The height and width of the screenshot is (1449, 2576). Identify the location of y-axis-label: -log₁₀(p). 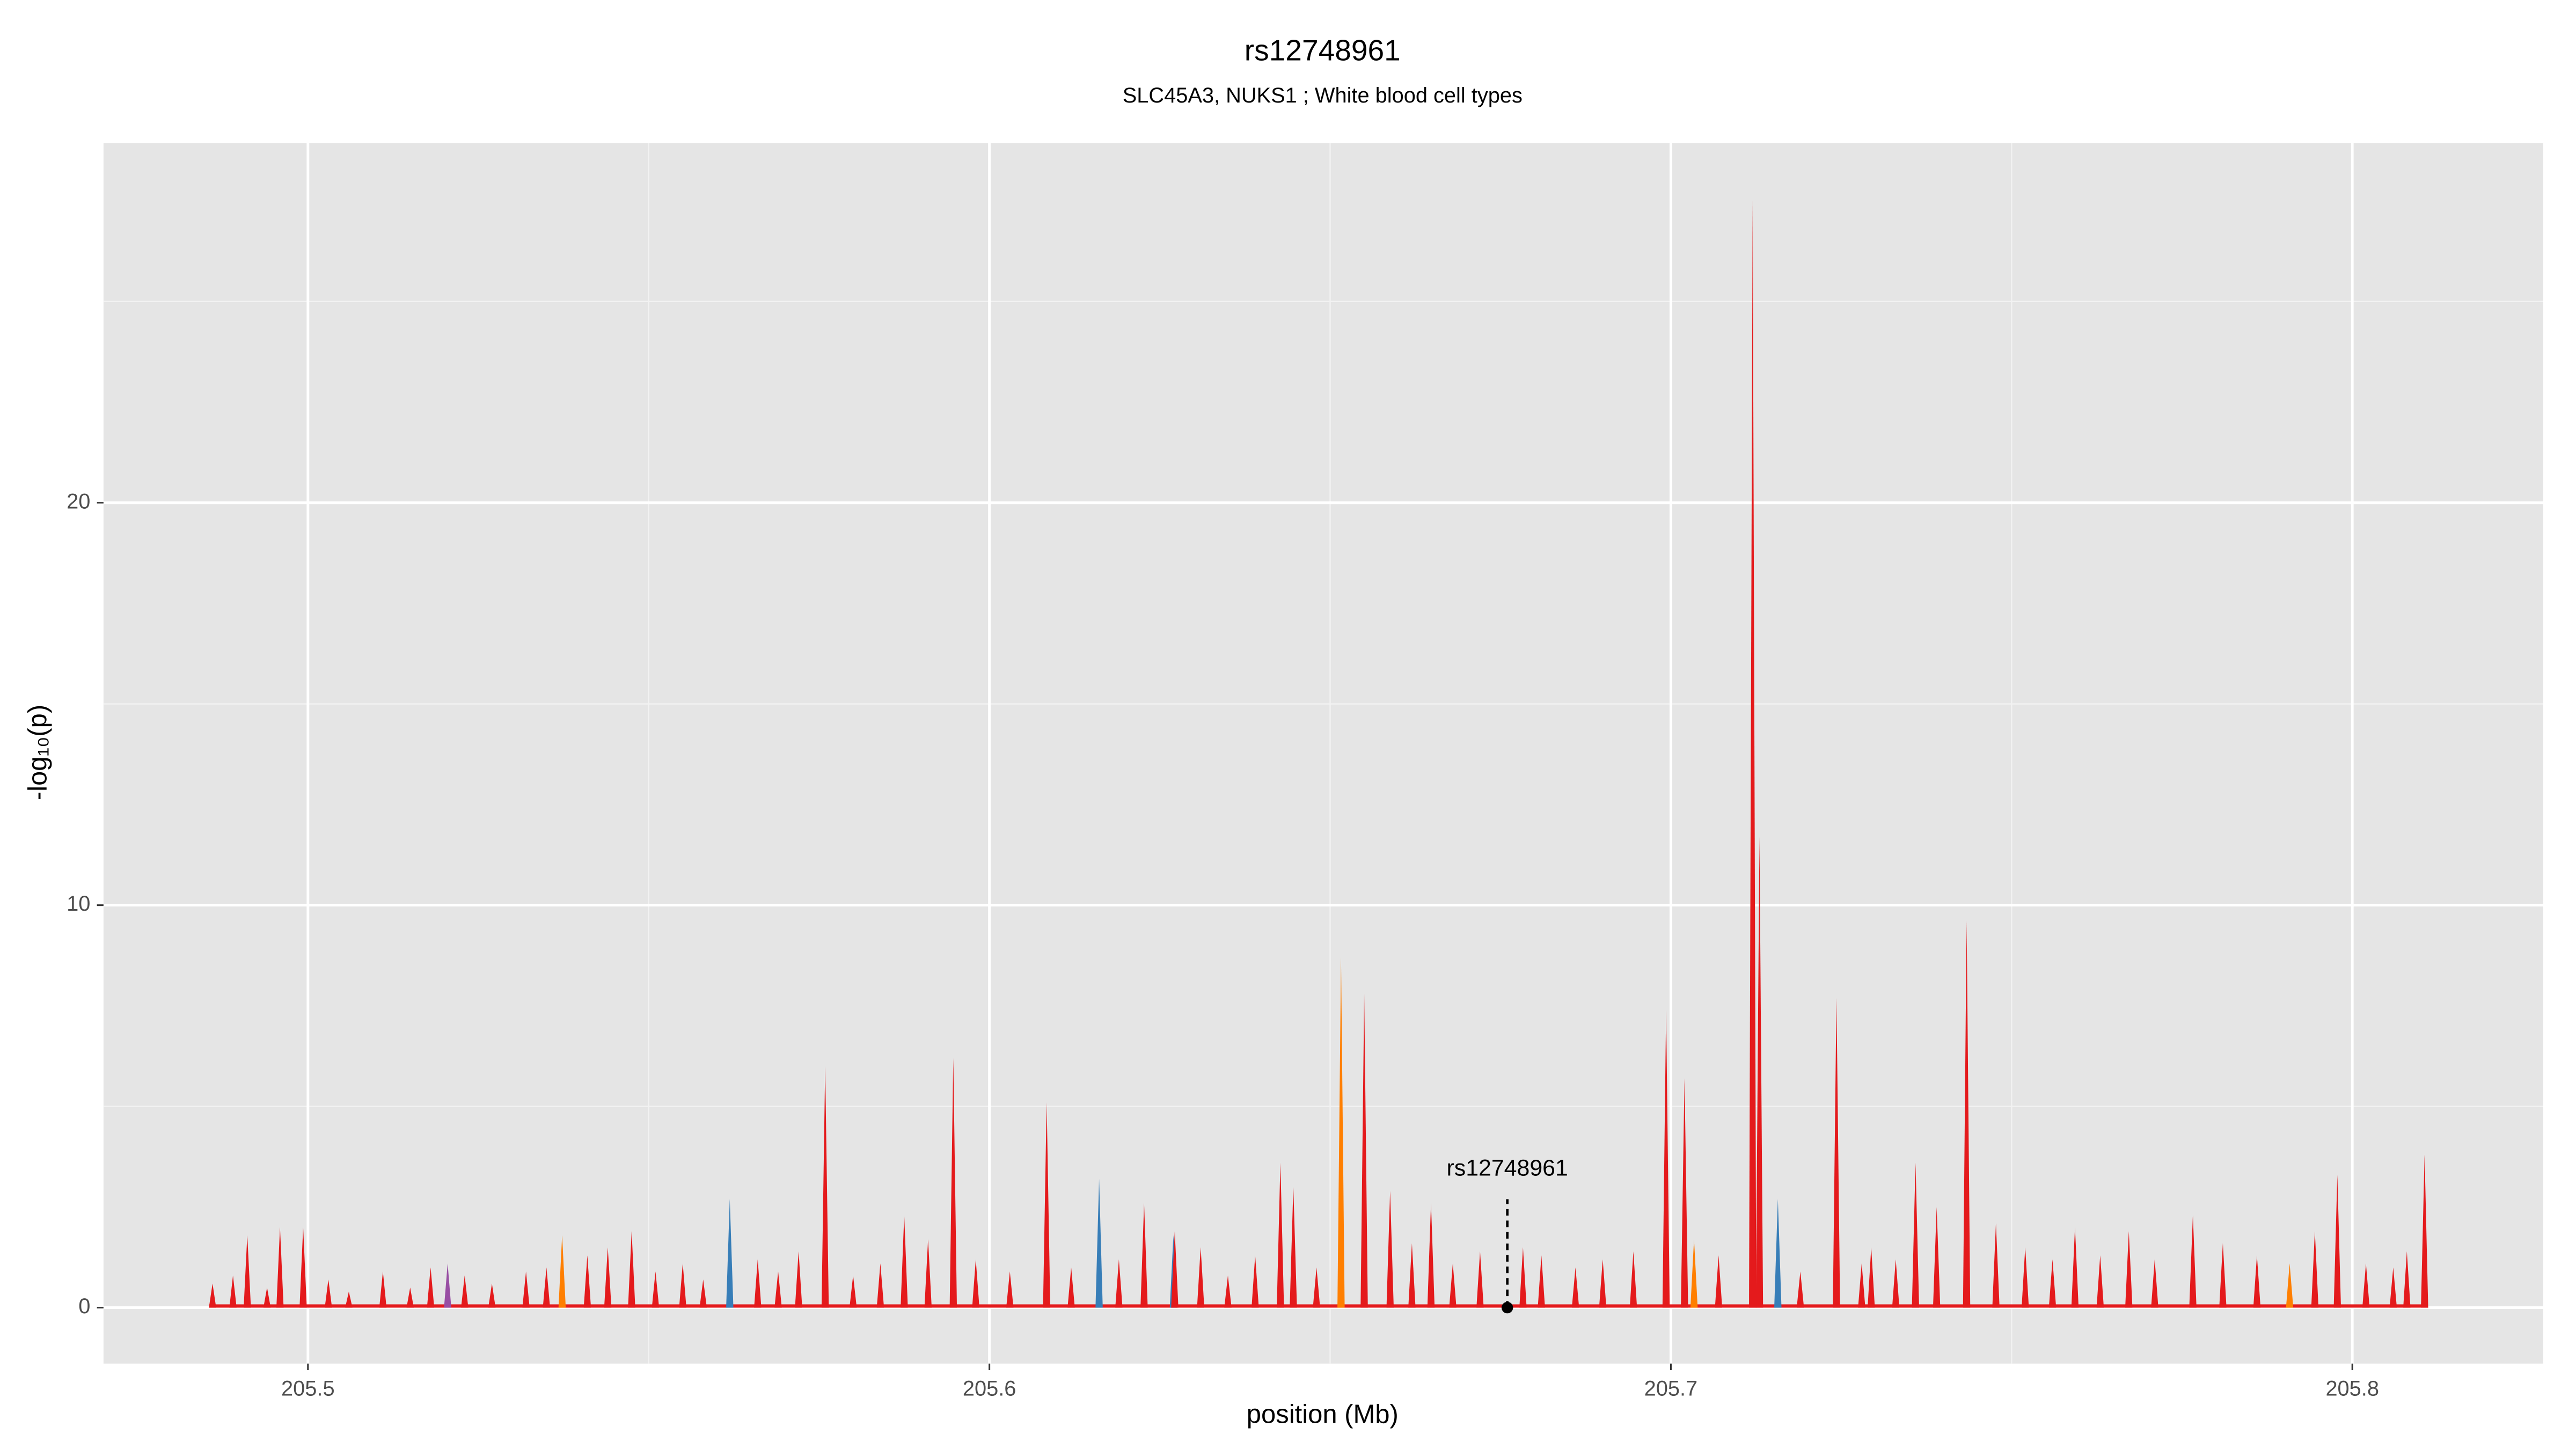
(37, 752).